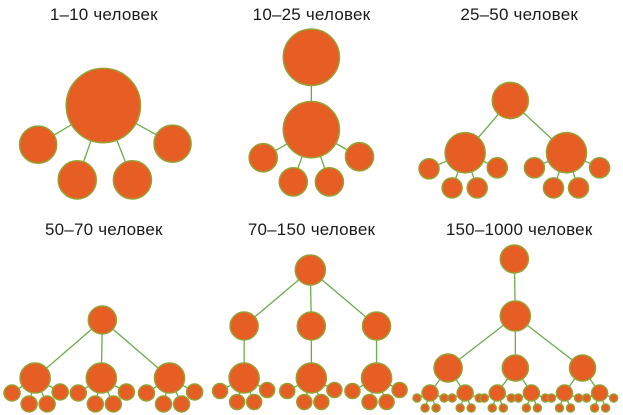 The image size is (623, 415). What do you see at coordinates (103, 14) in the screenshot?
I see `panel-title: 1–10 человек` at bounding box center [103, 14].